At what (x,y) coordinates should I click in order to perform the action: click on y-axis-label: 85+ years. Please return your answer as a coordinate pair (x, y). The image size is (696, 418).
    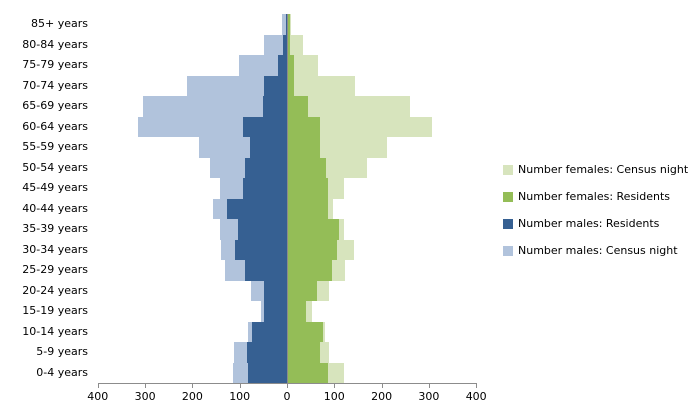
    Looking at the image, I should click on (59, 23).